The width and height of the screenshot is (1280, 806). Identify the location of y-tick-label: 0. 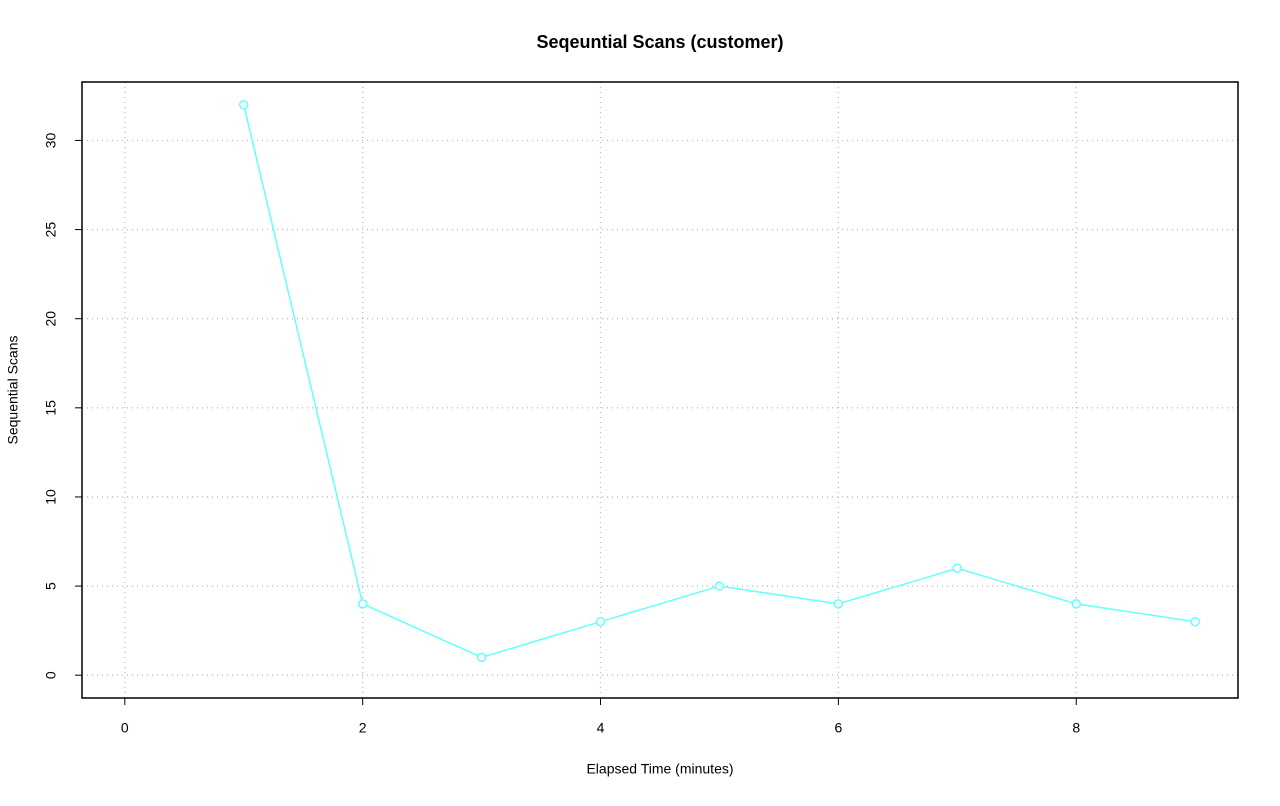
(51, 675).